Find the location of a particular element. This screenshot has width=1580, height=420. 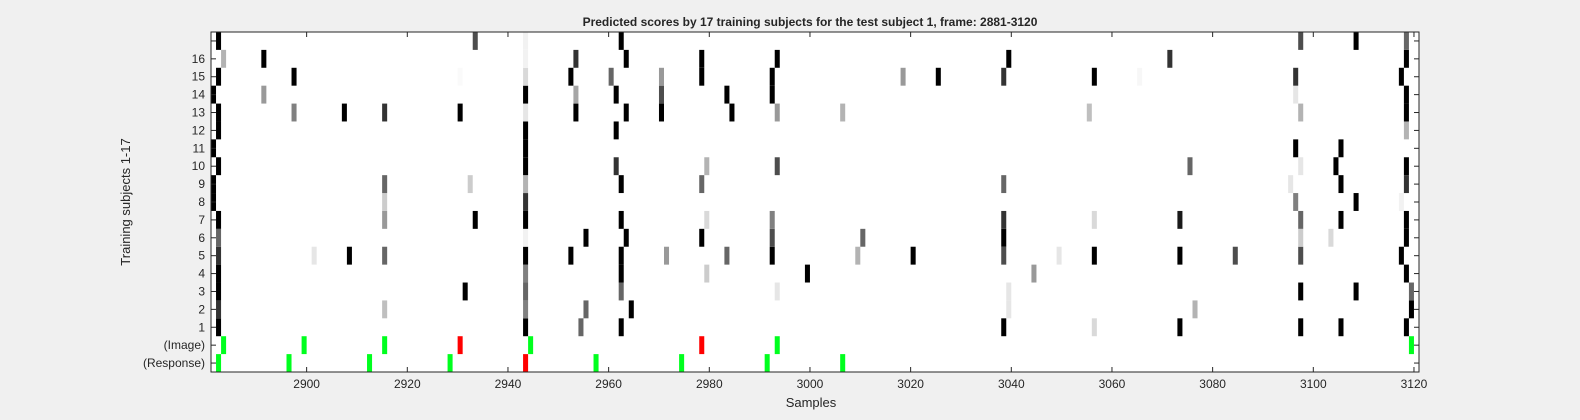

x-tick-label: 3060 is located at coordinates (1112, 384).